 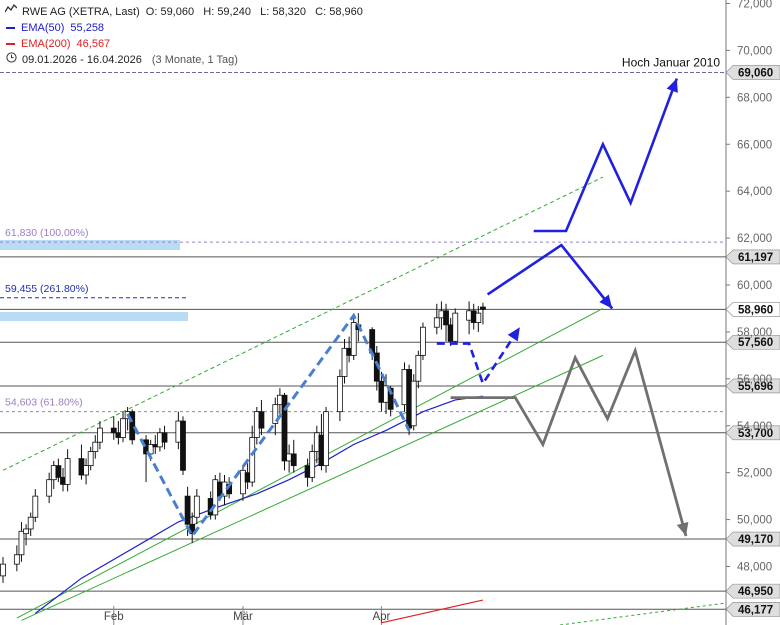 What do you see at coordinates (754, 568) in the screenshot?
I see `y-tick-label: 48,000` at bounding box center [754, 568].